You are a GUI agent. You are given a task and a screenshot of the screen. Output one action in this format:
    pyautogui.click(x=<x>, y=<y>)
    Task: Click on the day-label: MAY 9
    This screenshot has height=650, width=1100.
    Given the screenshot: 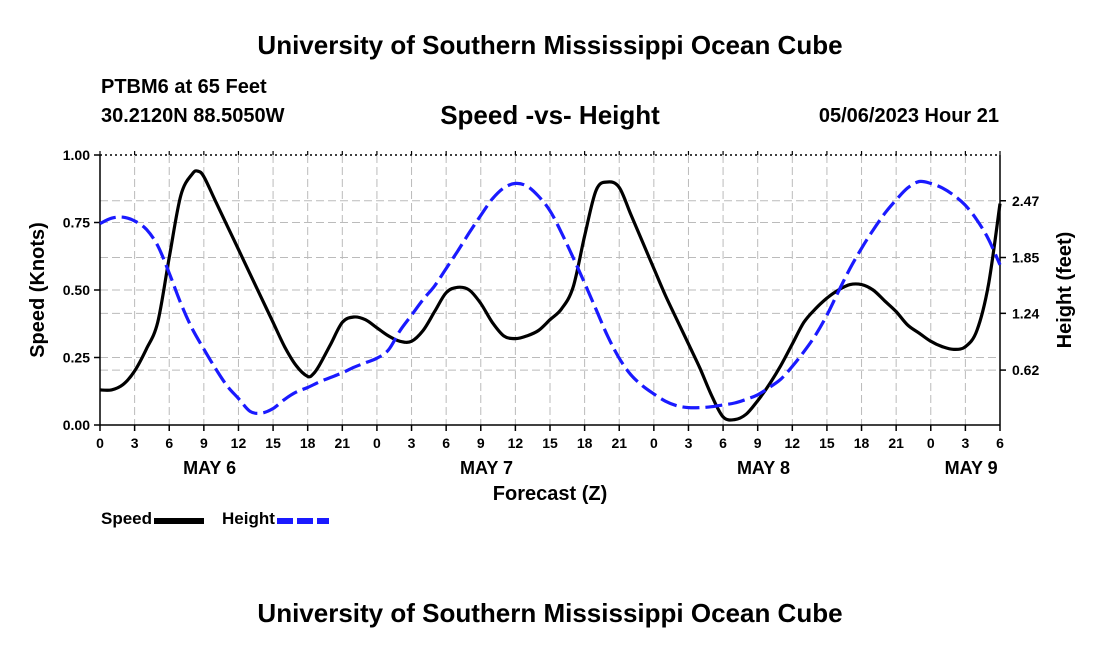 What is the action you would take?
    pyautogui.click(x=971, y=468)
    